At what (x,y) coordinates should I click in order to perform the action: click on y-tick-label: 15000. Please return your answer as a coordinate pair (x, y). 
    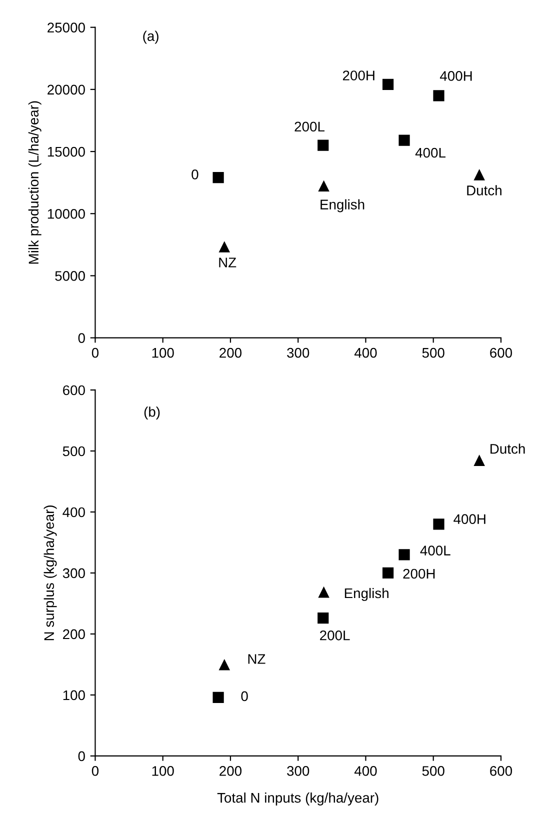
    Looking at the image, I should click on (66, 151).